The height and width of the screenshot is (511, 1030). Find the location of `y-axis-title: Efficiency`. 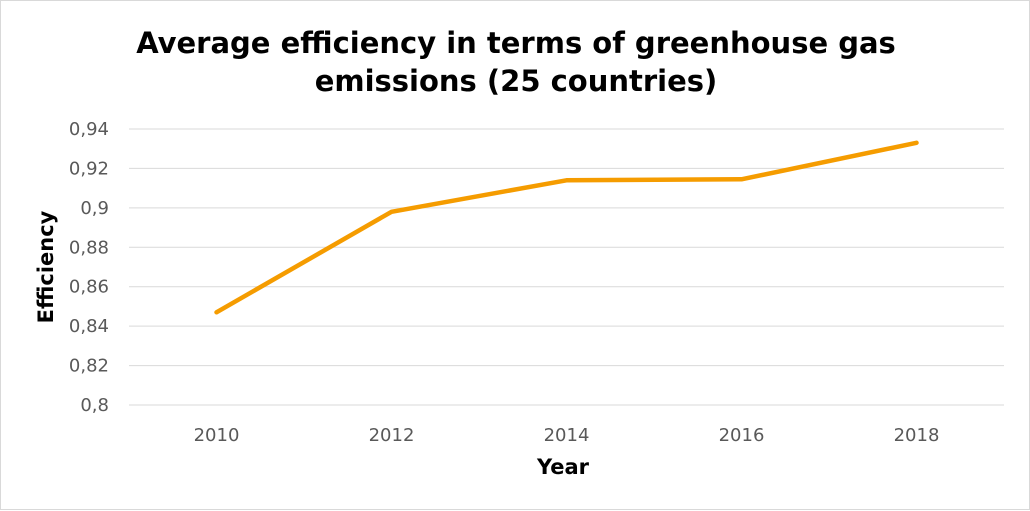

y-axis-title: Efficiency is located at coordinates (46, 266).